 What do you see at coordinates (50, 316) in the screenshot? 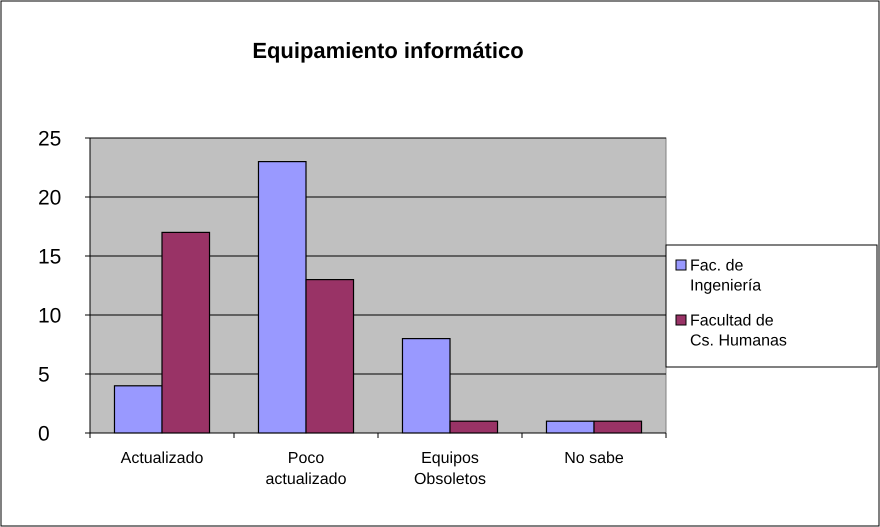
I see `y-tick-label: 10` at bounding box center [50, 316].